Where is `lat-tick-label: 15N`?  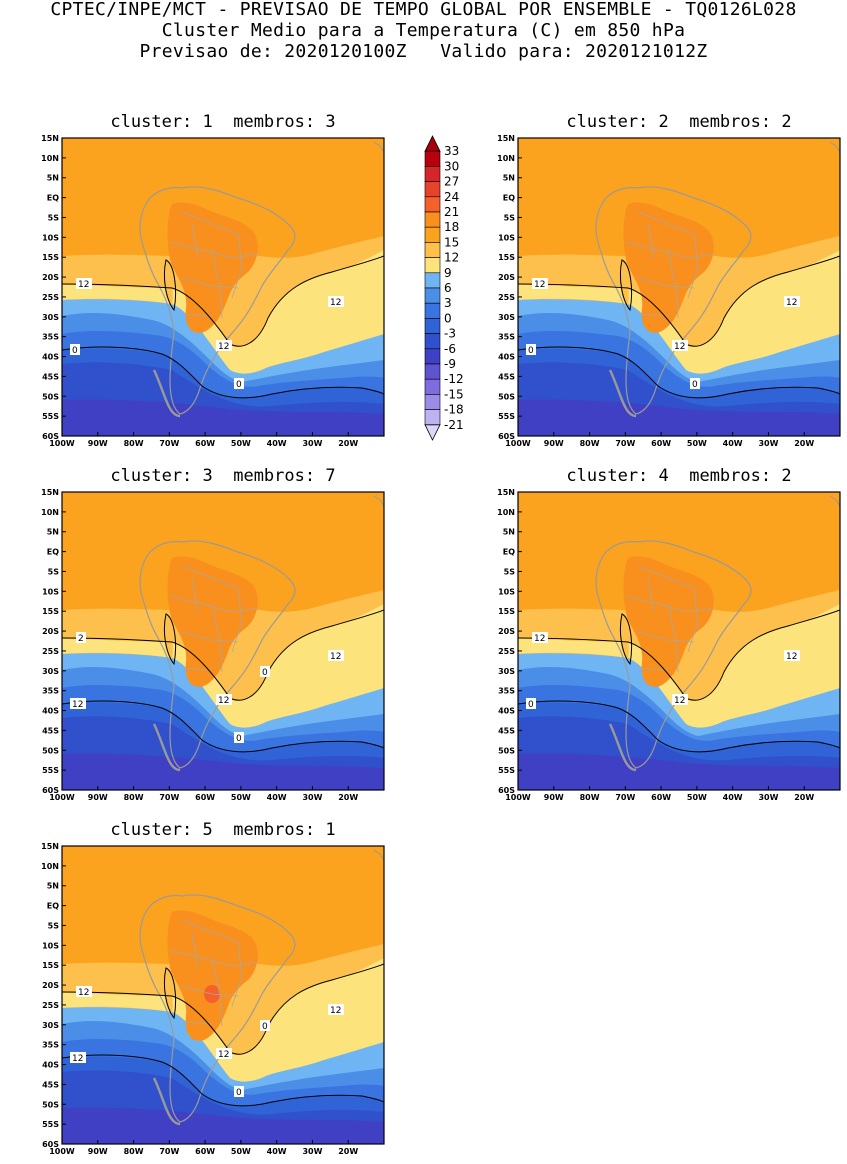 lat-tick-label: 15N is located at coordinates (506, 138).